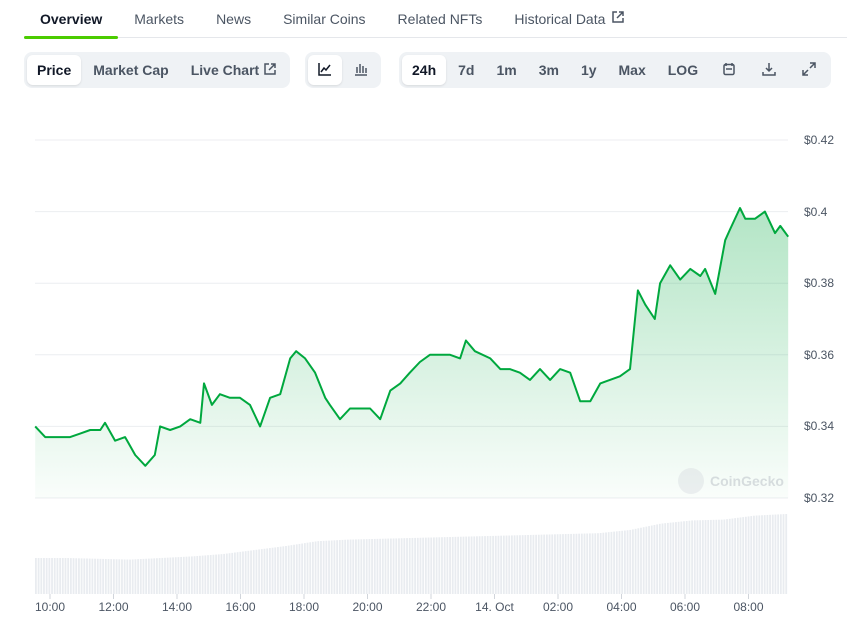 This screenshot has width=847, height=638. Describe the element at coordinates (729, 70) in the screenshot. I see `calendar-button` at that location.